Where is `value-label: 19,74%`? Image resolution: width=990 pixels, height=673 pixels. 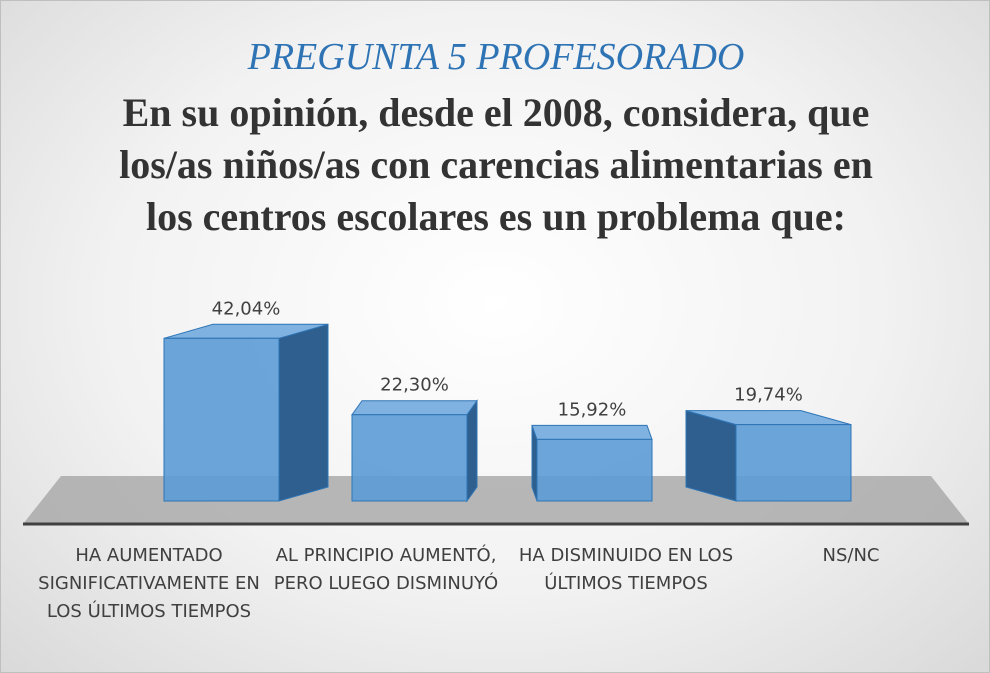 value-label: 19,74% is located at coordinates (768, 395).